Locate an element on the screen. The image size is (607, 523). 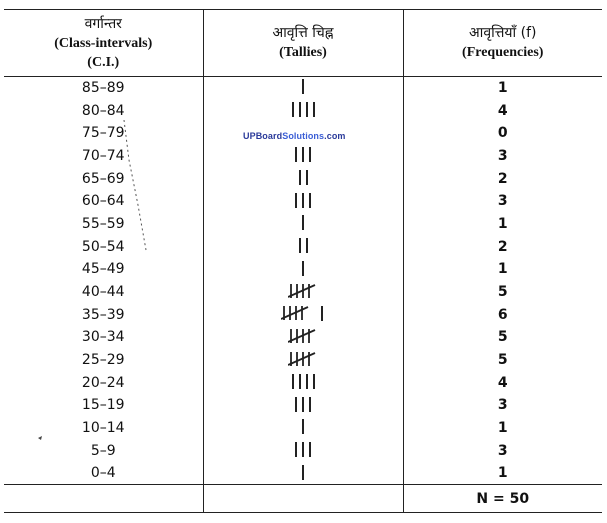
header-class-interval-hindi: वर्गान्तर is located at coordinates (103, 23).